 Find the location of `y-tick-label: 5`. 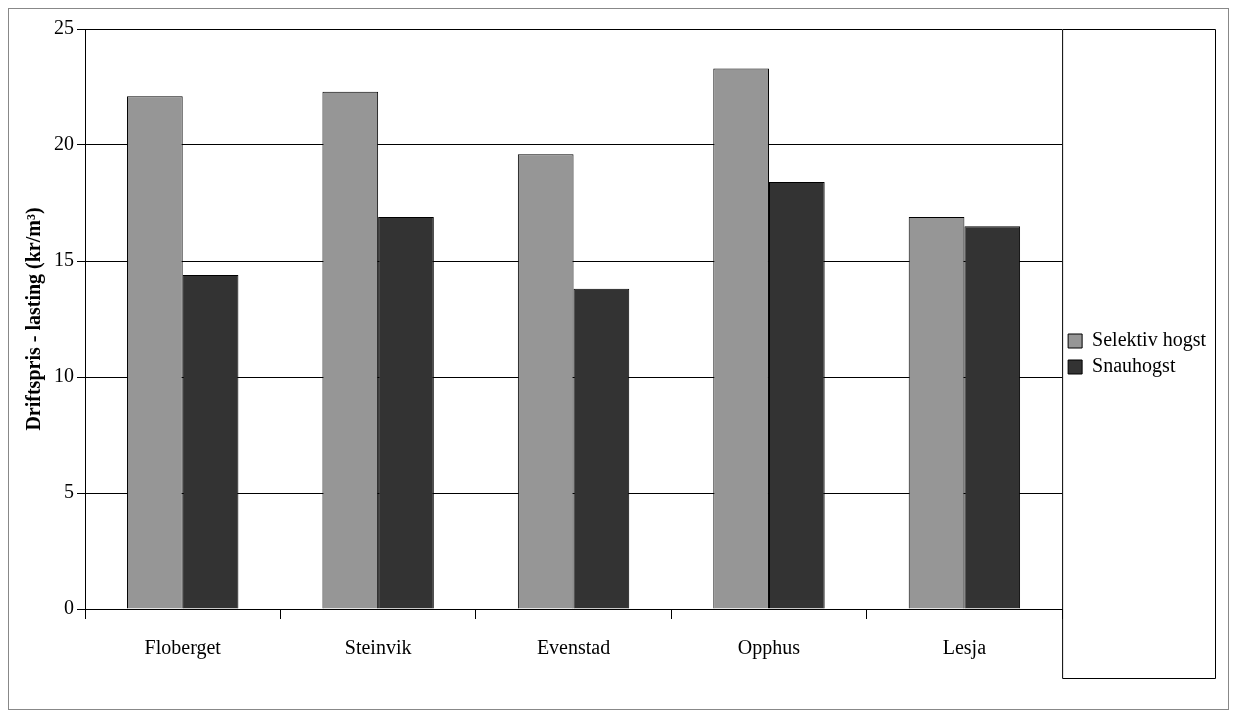

y-tick-label: 5 is located at coordinates (69, 491).